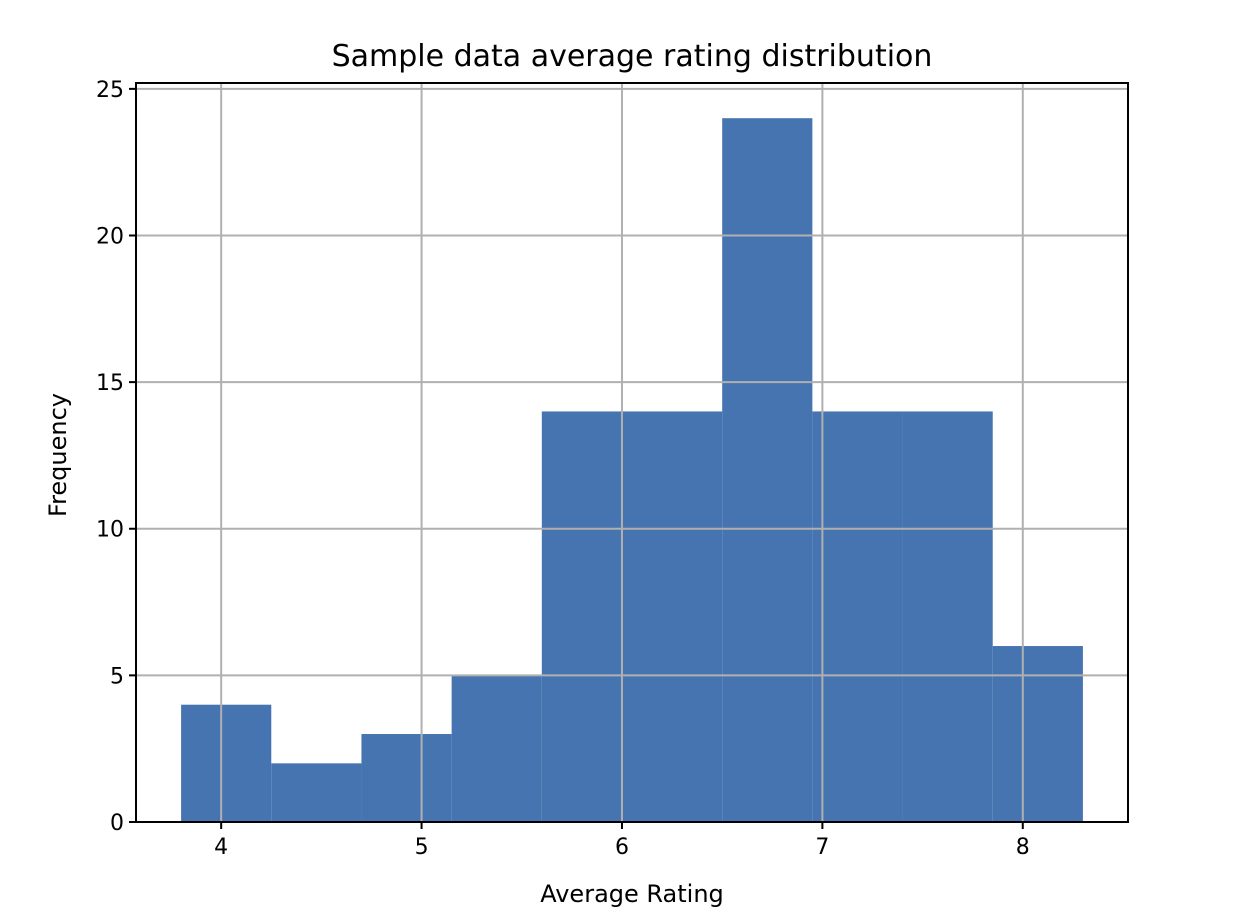  What do you see at coordinates (632, 56) in the screenshot?
I see `chart-title: Sample data average rating distribution` at bounding box center [632, 56].